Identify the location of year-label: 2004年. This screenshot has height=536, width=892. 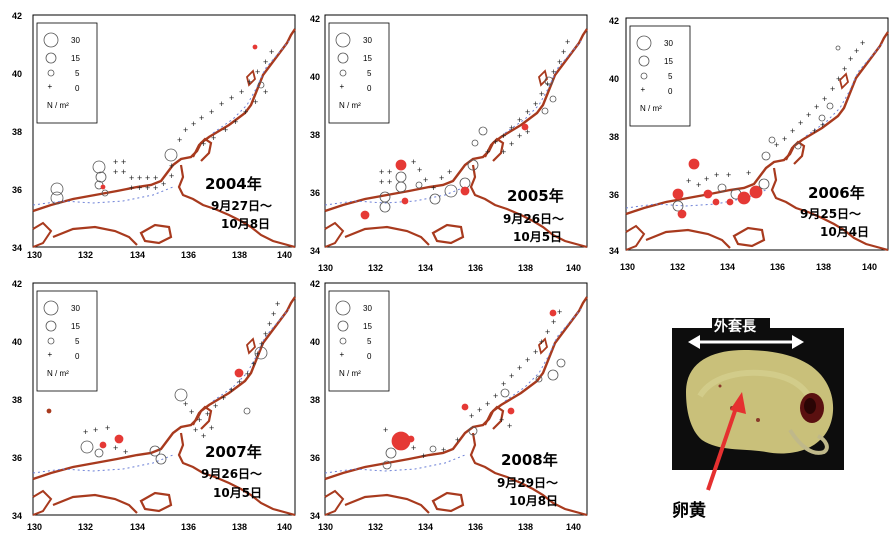
(233, 184).